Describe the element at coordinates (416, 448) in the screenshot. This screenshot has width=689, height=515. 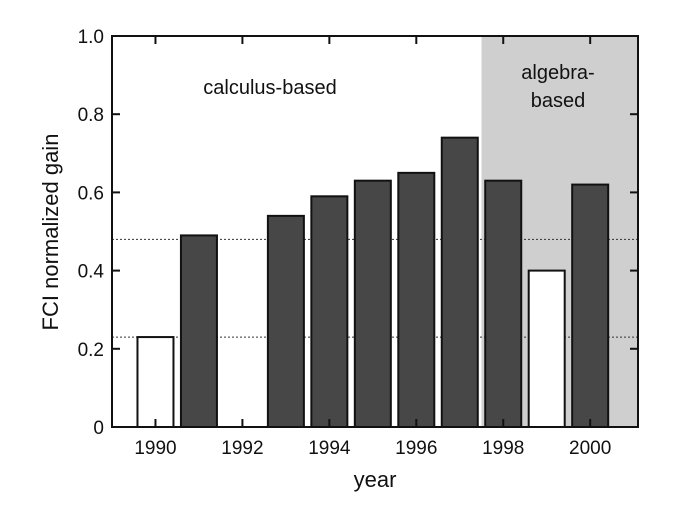
I see `x-tick-label-1996: 1996` at that location.